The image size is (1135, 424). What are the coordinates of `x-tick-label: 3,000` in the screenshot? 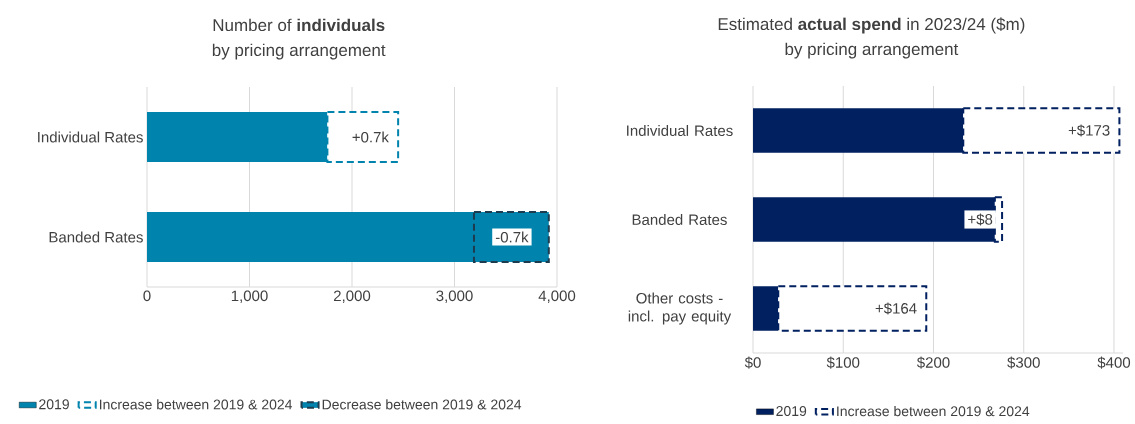 It's located at (454, 296).